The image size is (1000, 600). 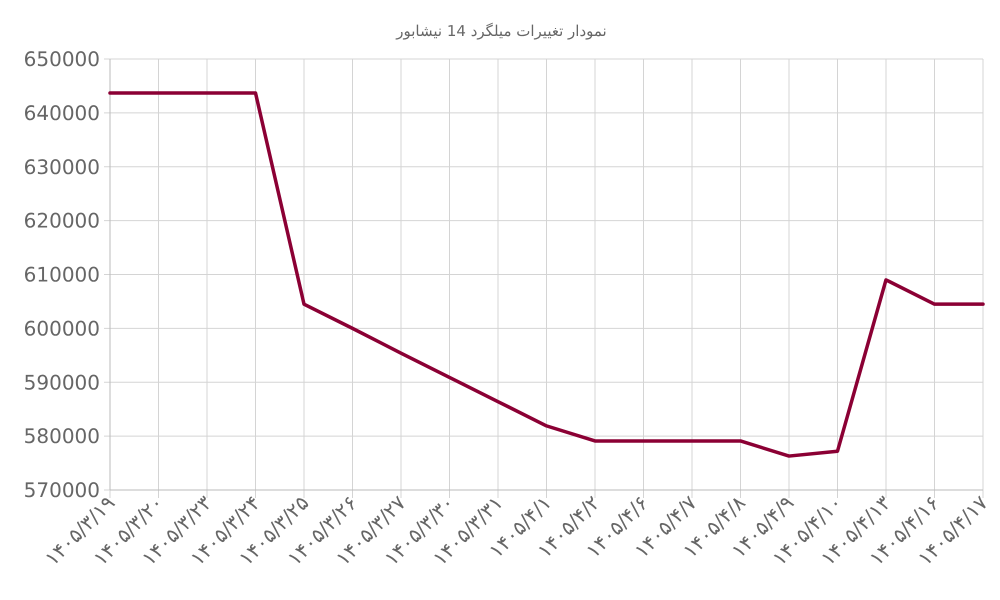 What do you see at coordinates (62, 490) in the screenshot?
I see `y-tick-label: 570000` at bounding box center [62, 490].